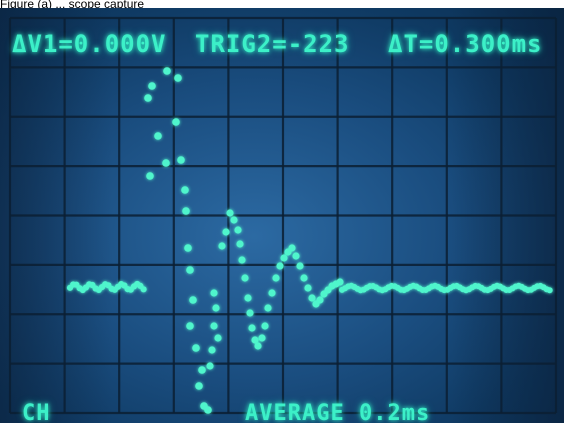 The image size is (564, 423). I want to click on acquisition-mode-readout: AVERAGE 0.2ms, so click(338, 412).